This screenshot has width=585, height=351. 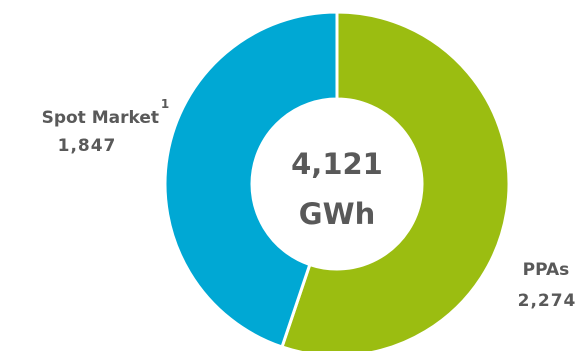 I want to click on center-total-unit: GWh, so click(x=337, y=214).